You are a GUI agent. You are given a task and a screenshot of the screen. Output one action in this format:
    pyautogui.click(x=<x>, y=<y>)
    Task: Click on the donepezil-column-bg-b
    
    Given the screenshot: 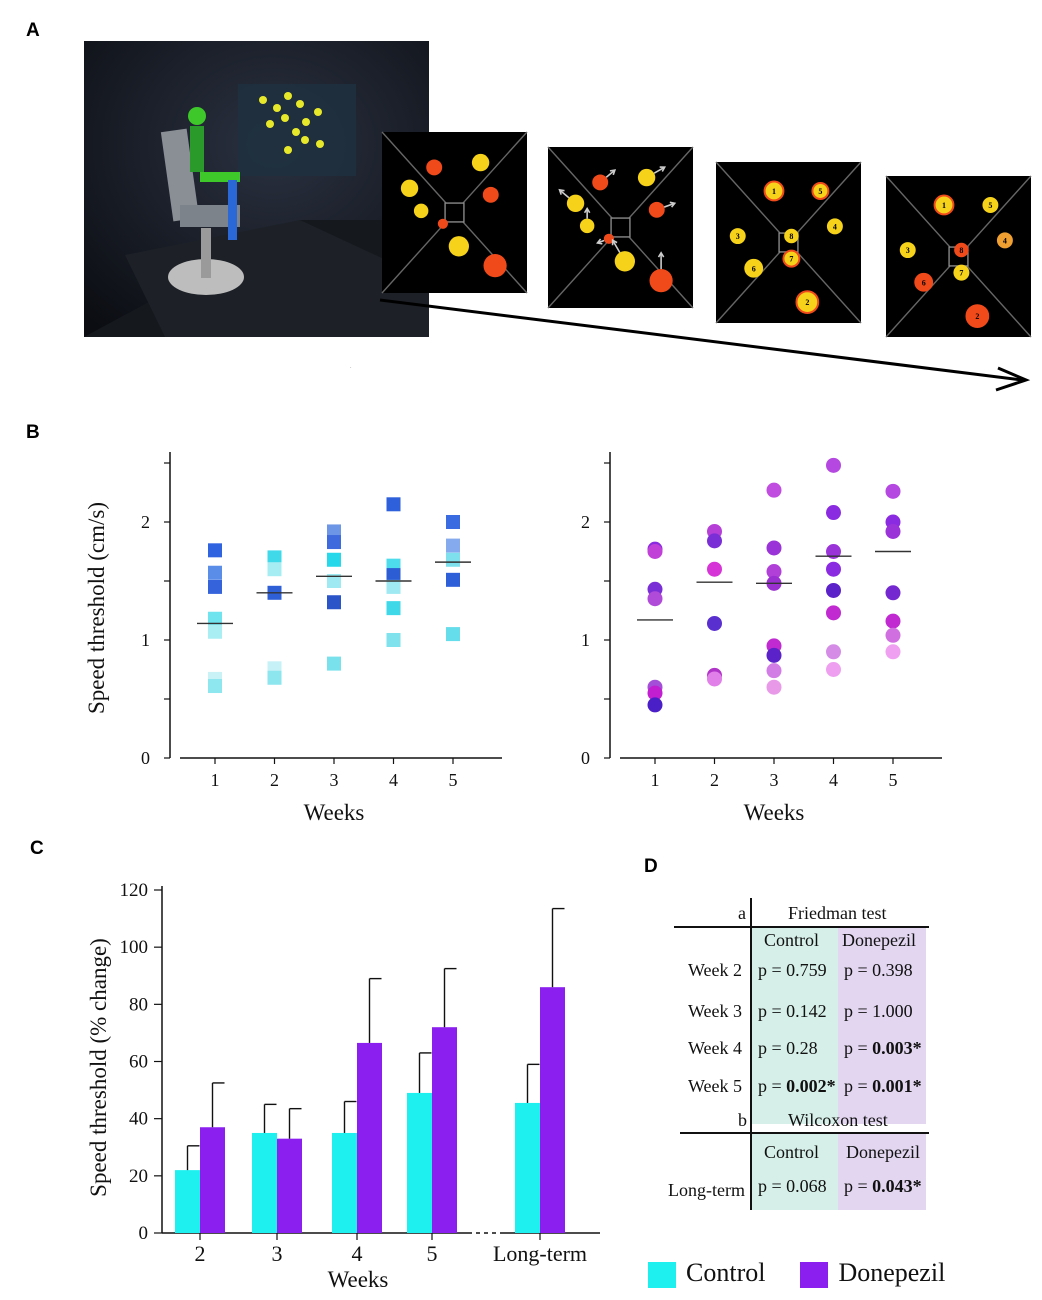 What is the action you would take?
    pyautogui.click(x=882, y=1172)
    